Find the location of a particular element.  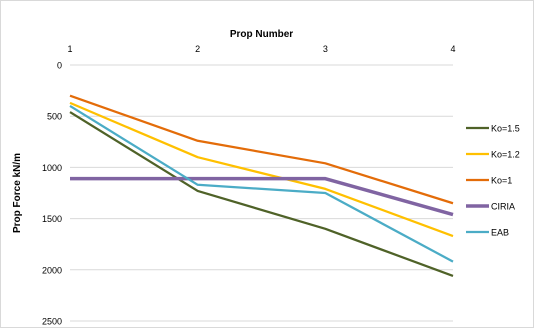

x-axis-title: Prop Number is located at coordinates (261, 34).